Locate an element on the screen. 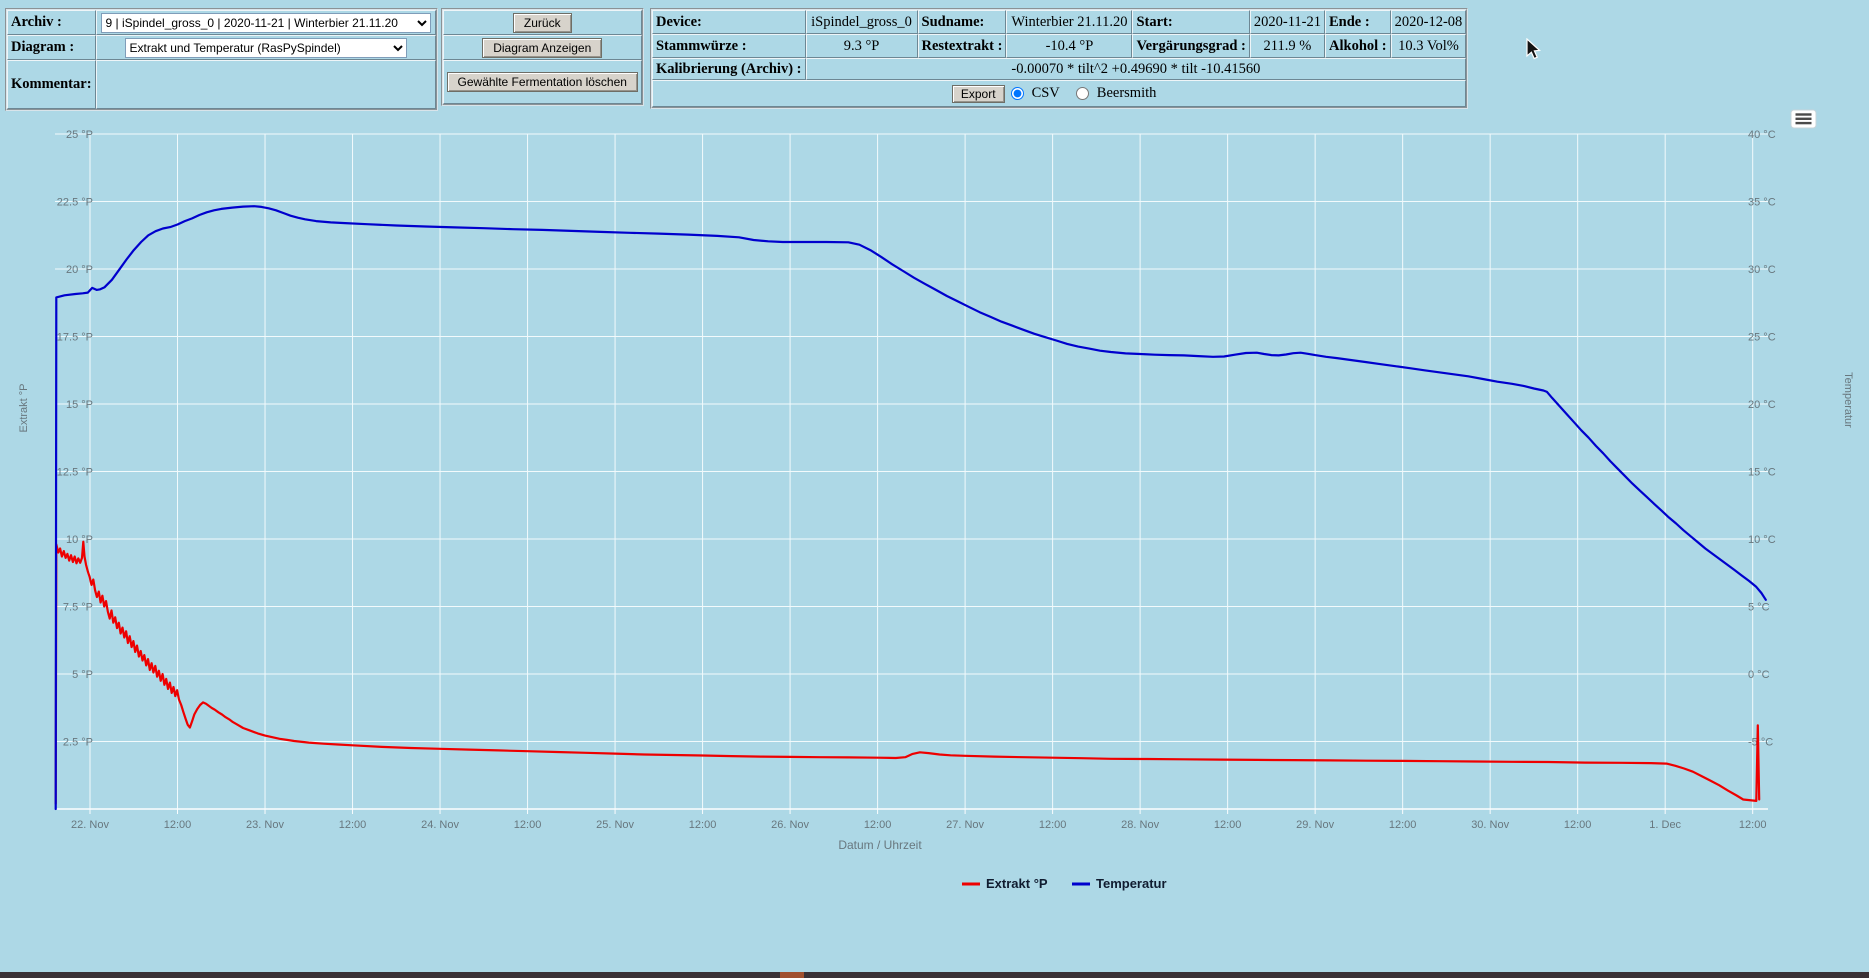 The width and height of the screenshot is (1869, 978). y-right-tick-label: 15 °C is located at coordinates (1762, 473).